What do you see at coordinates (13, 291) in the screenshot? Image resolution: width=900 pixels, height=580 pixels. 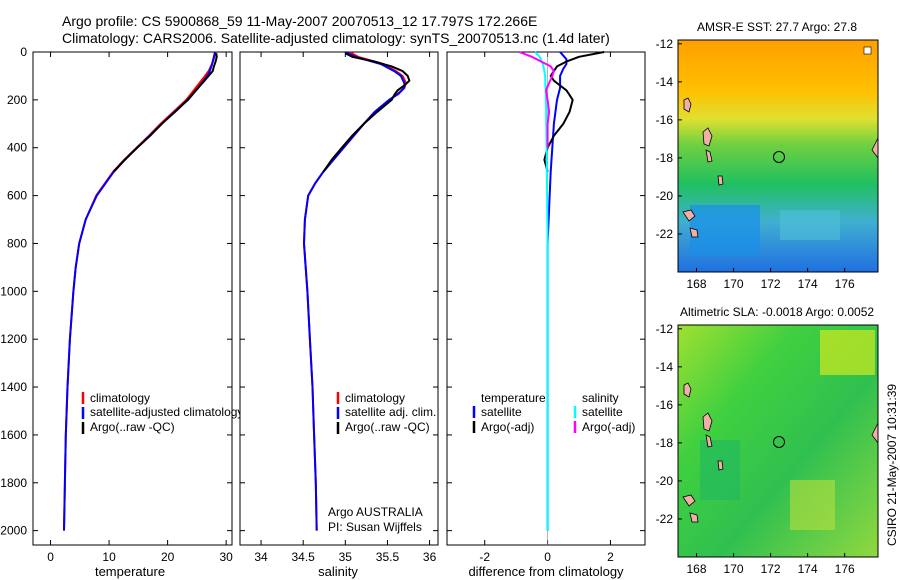 I see `y-tick-label: 1000` at bounding box center [13, 291].